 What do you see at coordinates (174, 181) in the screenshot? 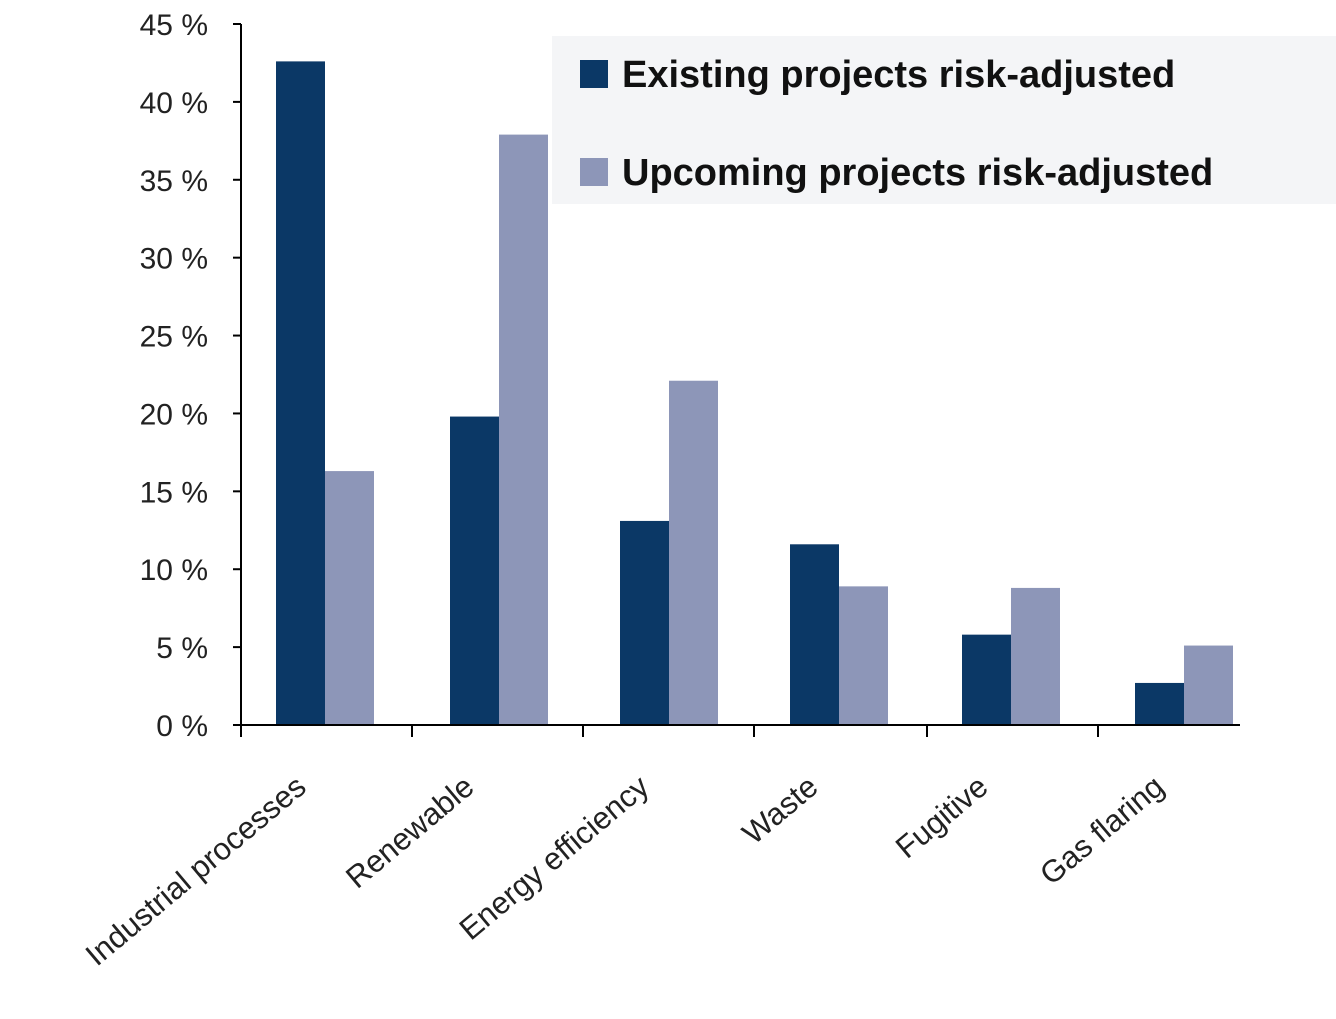
I see `y-tick-label: 35 %` at bounding box center [174, 181].